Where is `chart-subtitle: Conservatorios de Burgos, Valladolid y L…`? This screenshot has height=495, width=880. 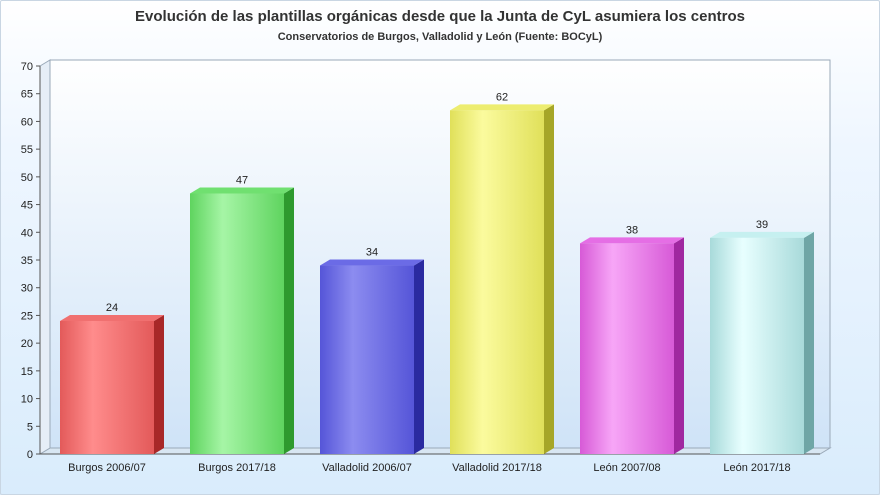
chart-subtitle: Conservatorios de Burgos, Valladolid y L… is located at coordinates (440, 37).